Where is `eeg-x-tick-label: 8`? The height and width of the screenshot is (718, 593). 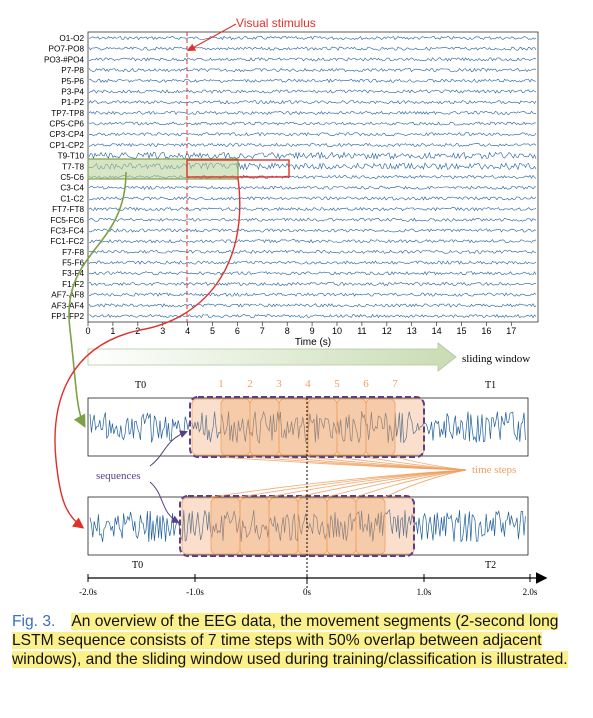
eeg-x-tick-label: 8 is located at coordinates (287, 331).